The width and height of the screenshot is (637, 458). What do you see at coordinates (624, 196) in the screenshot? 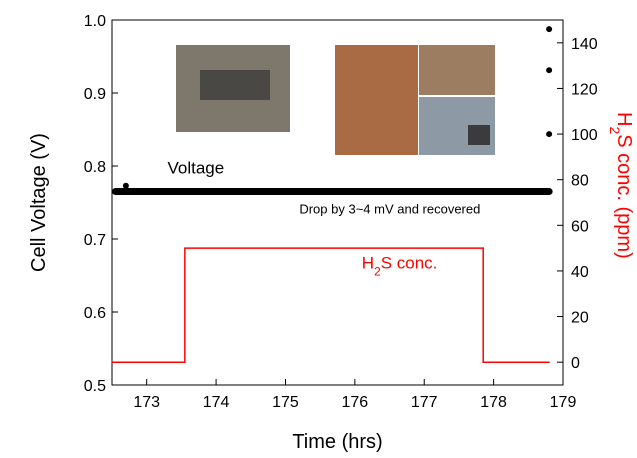
I see `text-part: S conc. (ppm)` at bounding box center [624, 196].